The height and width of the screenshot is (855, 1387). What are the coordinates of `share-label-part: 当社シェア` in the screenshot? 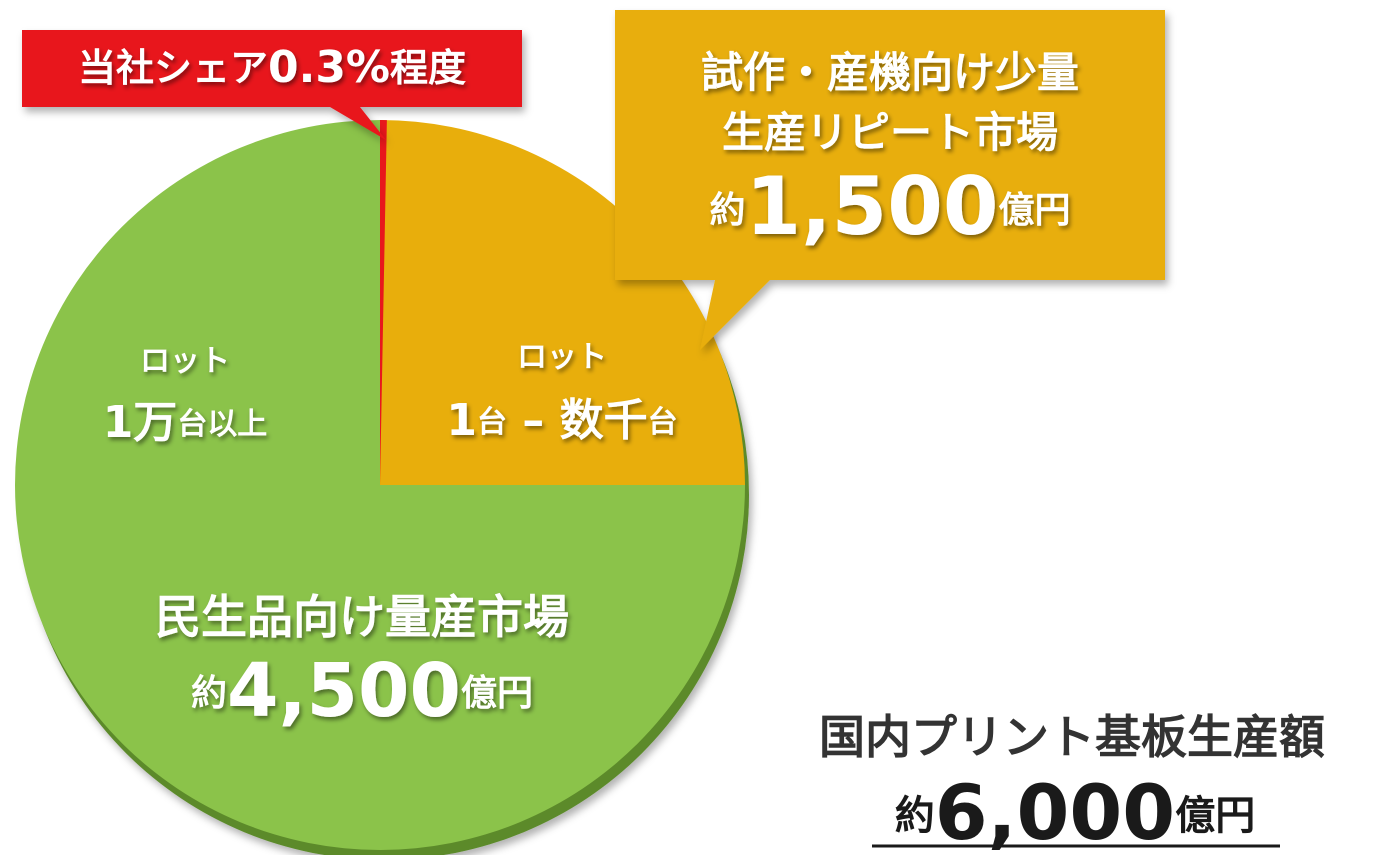 It's located at (173, 68).